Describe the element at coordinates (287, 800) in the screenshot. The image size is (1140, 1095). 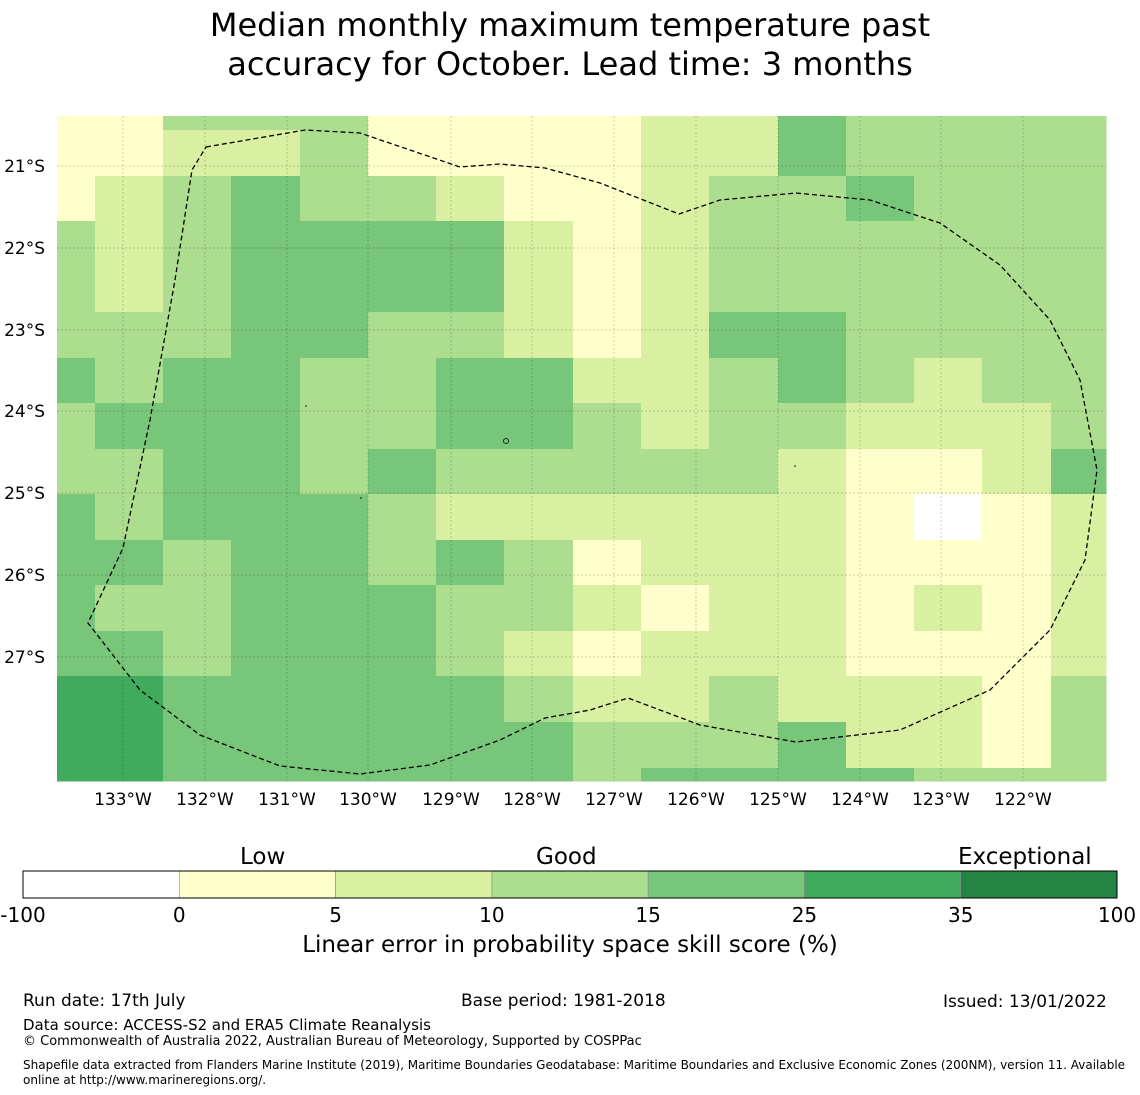
I see `longitude-tick-label: 131°W` at that location.